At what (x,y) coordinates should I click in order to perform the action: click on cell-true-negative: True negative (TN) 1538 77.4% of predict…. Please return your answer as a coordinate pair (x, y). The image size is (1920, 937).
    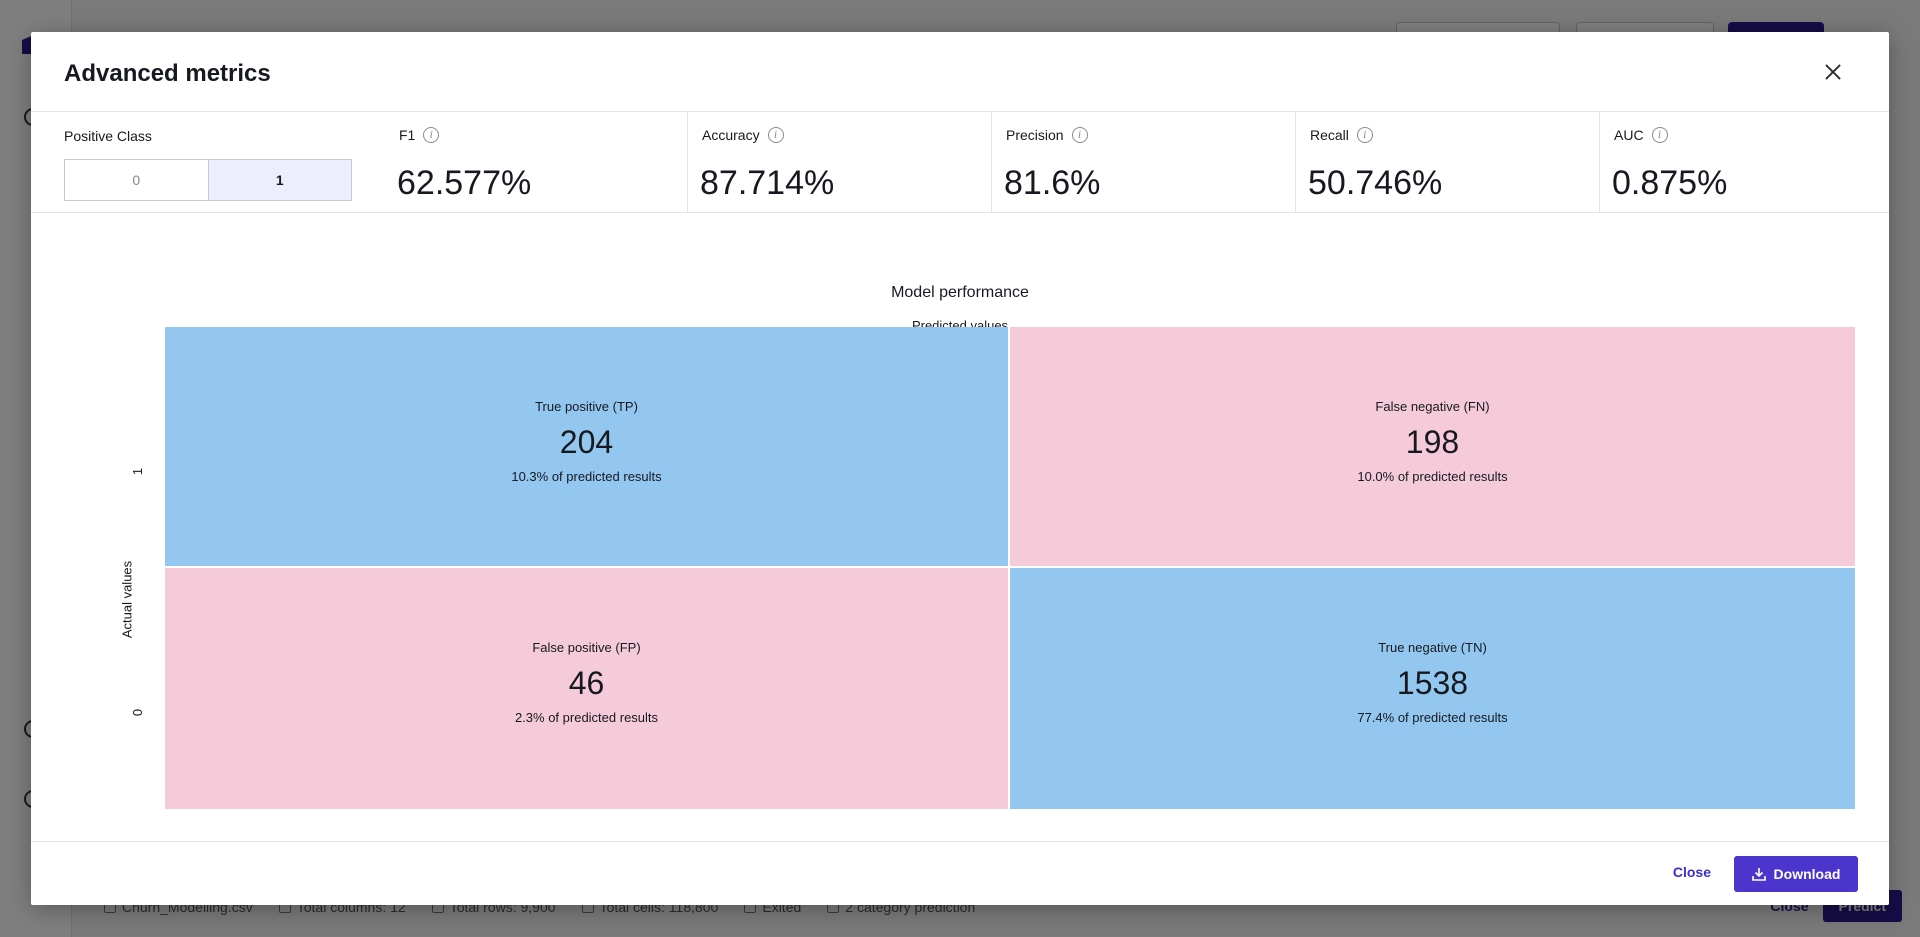
    Looking at the image, I should click on (1432, 688).